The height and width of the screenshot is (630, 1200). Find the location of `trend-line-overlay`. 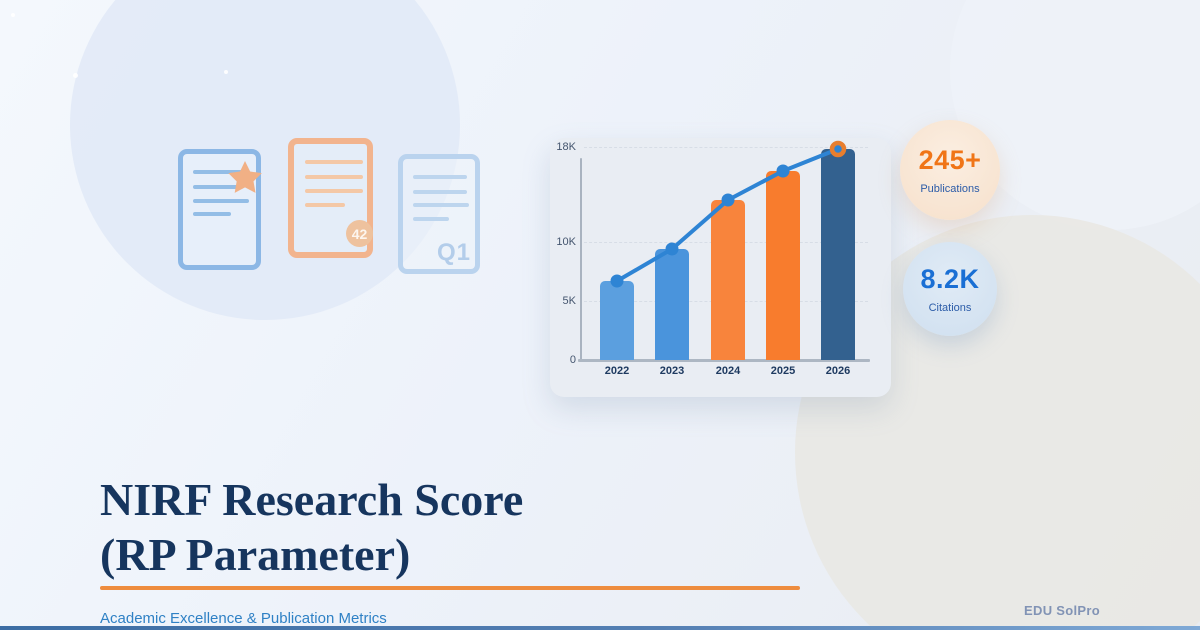

trend-line-overlay is located at coordinates (728, 214).